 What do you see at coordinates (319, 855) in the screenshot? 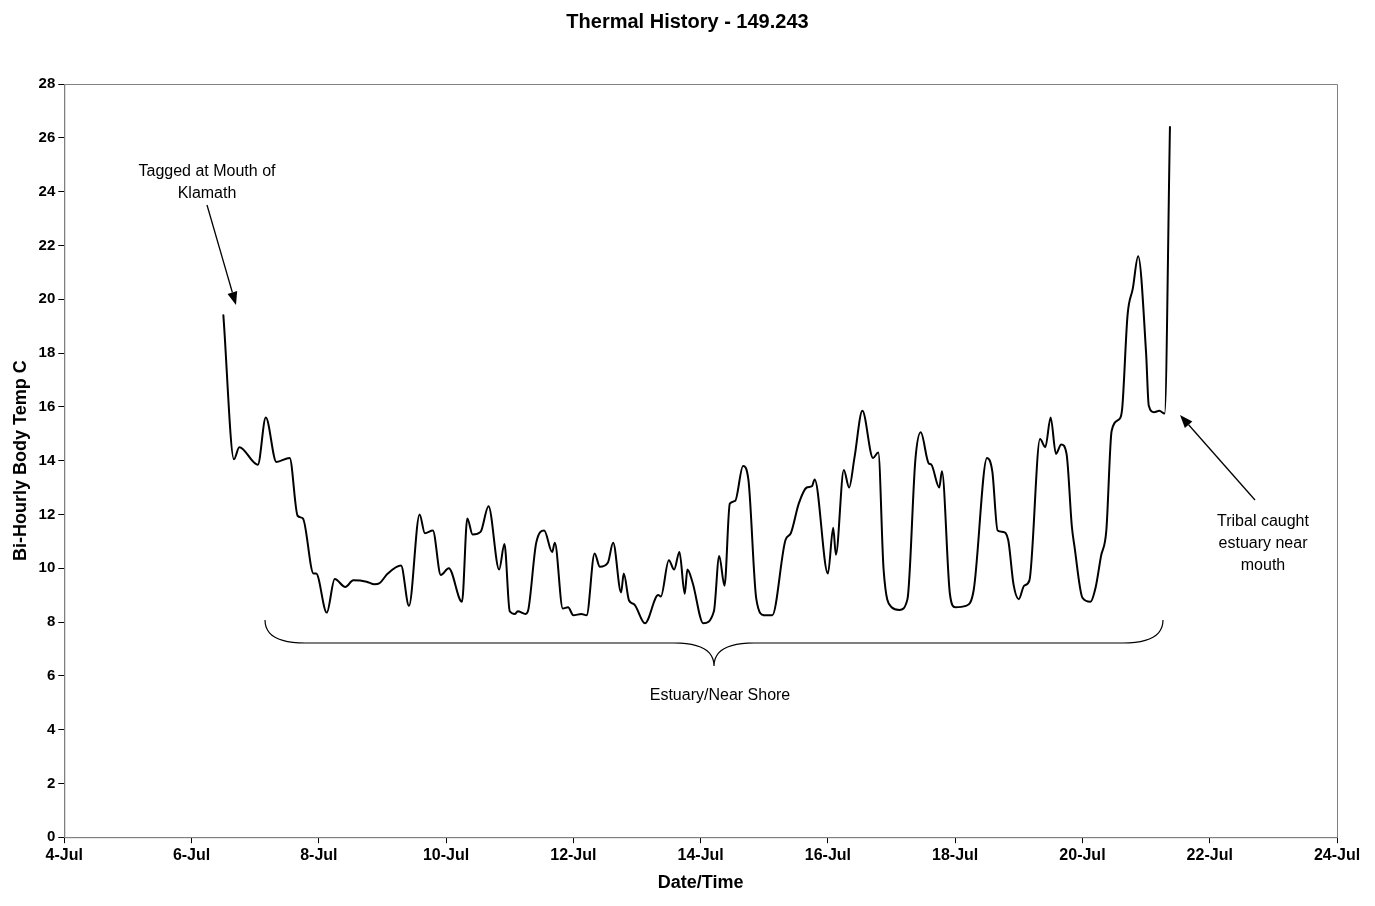
I see `x-tick-label: 8-Jul` at bounding box center [319, 855].